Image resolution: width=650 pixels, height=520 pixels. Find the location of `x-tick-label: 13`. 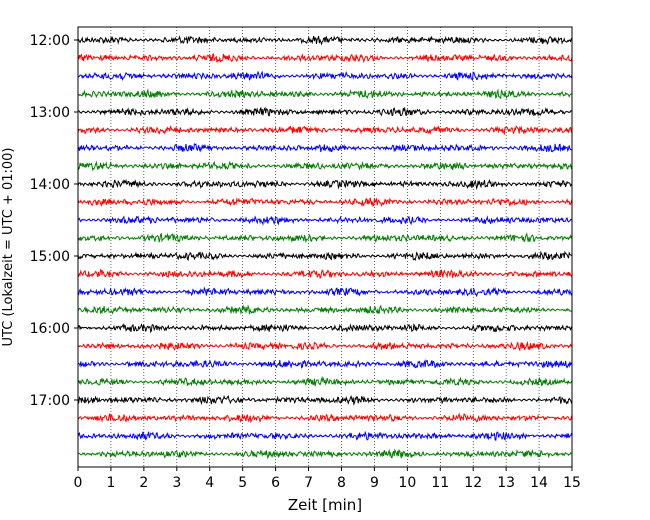

x-tick-label: 13 is located at coordinates (506, 483).